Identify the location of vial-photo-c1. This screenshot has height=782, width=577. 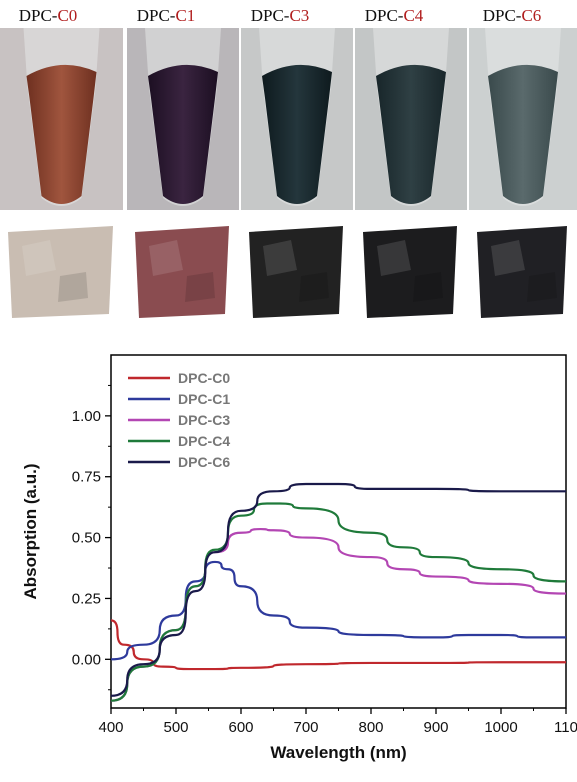
(183, 119).